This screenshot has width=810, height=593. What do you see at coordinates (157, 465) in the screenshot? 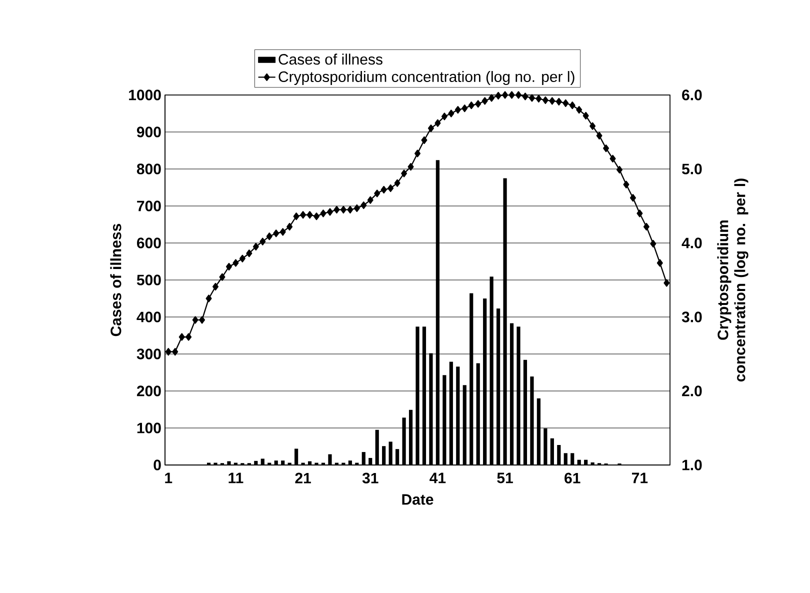
I see `y-tick-label: 0` at bounding box center [157, 465].